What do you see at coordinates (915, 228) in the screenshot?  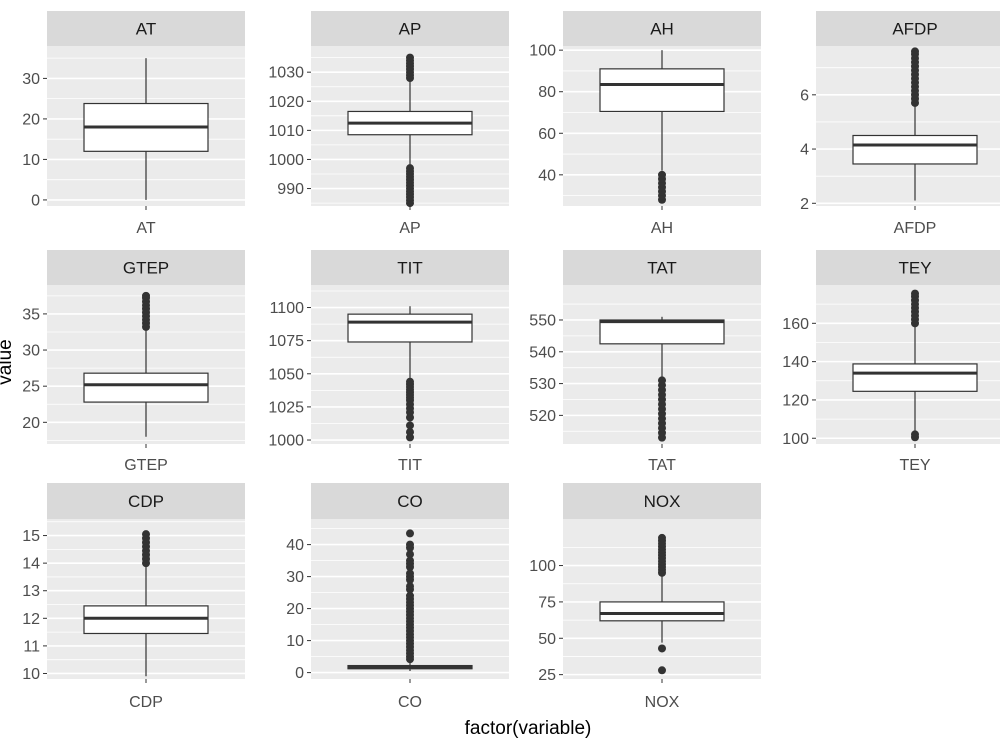 I see `x-tick-label: AFDP` at bounding box center [915, 228].